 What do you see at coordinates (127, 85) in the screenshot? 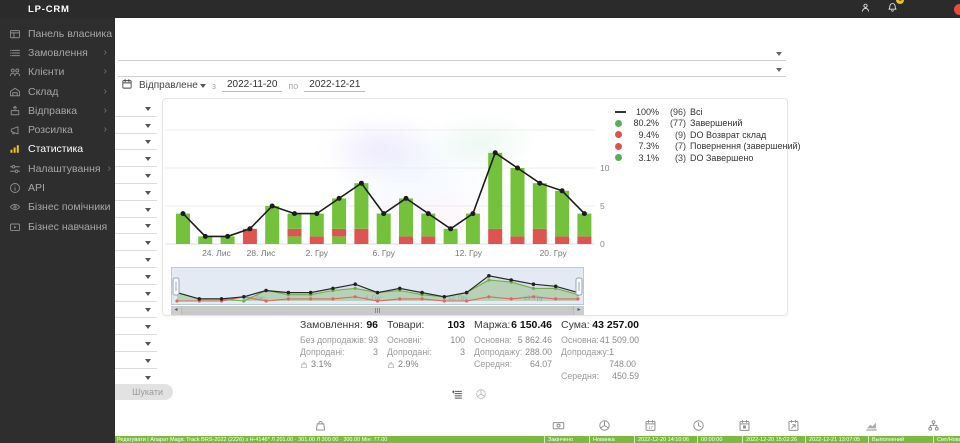
I see `calendar-icon` at bounding box center [127, 85].